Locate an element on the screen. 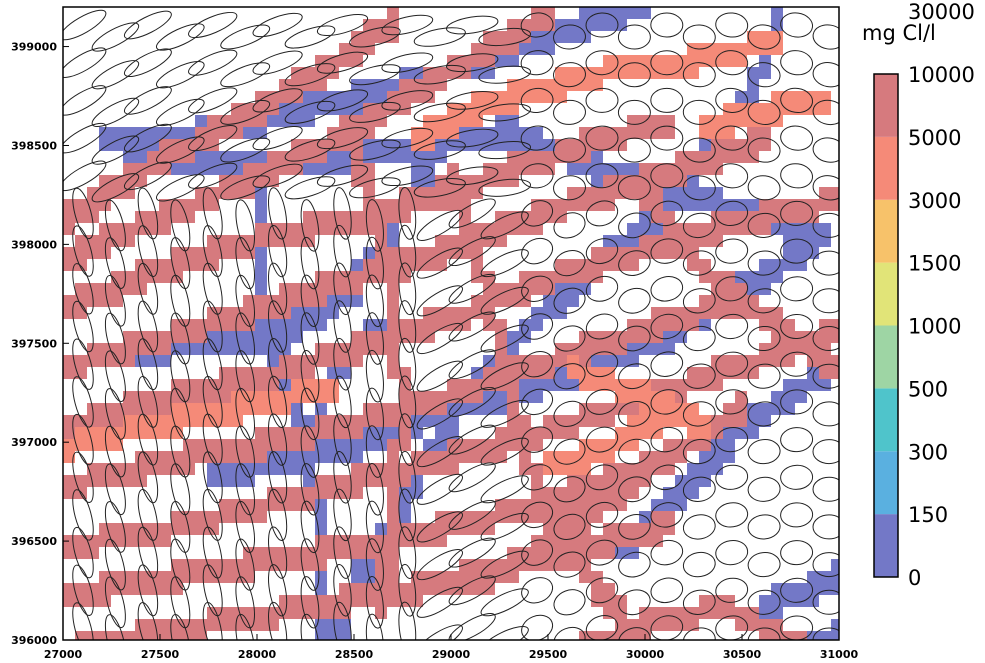 Image resolution: width=985 pixels, height=663 pixels. colorbar-label: 150 is located at coordinates (928, 515).